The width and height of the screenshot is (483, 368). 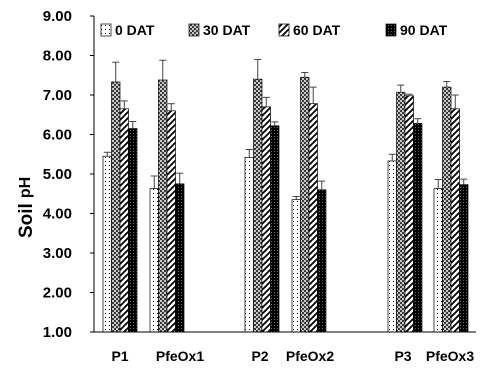 What do you see at coordinates (401, 212) in the screenshot?
I see `bar-30-dat-p3` at bounding box center [401, 212].